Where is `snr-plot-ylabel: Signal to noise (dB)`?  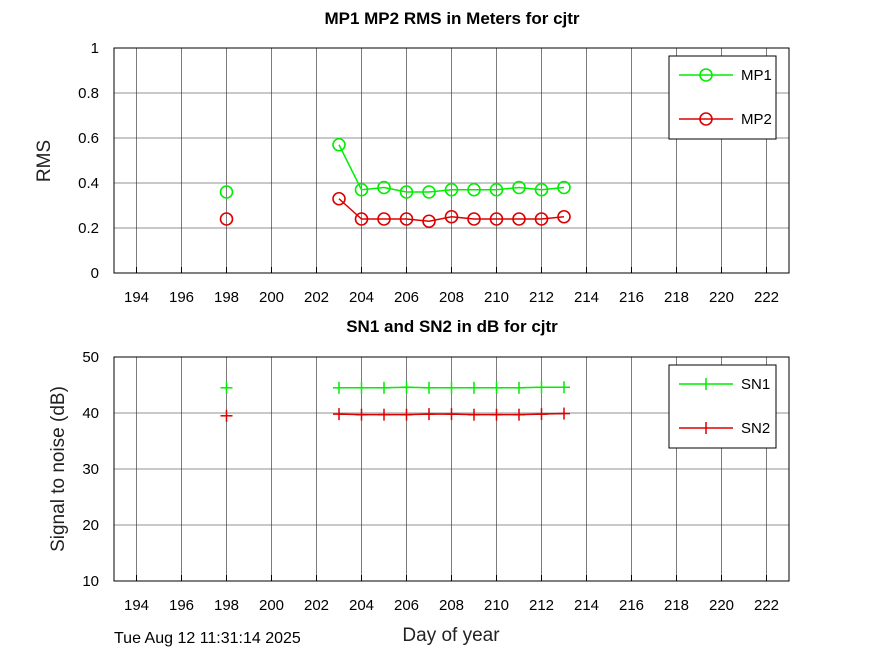 snr-plot-ylabel: Signal to noise (dB) is located at coordinates (58, 469).